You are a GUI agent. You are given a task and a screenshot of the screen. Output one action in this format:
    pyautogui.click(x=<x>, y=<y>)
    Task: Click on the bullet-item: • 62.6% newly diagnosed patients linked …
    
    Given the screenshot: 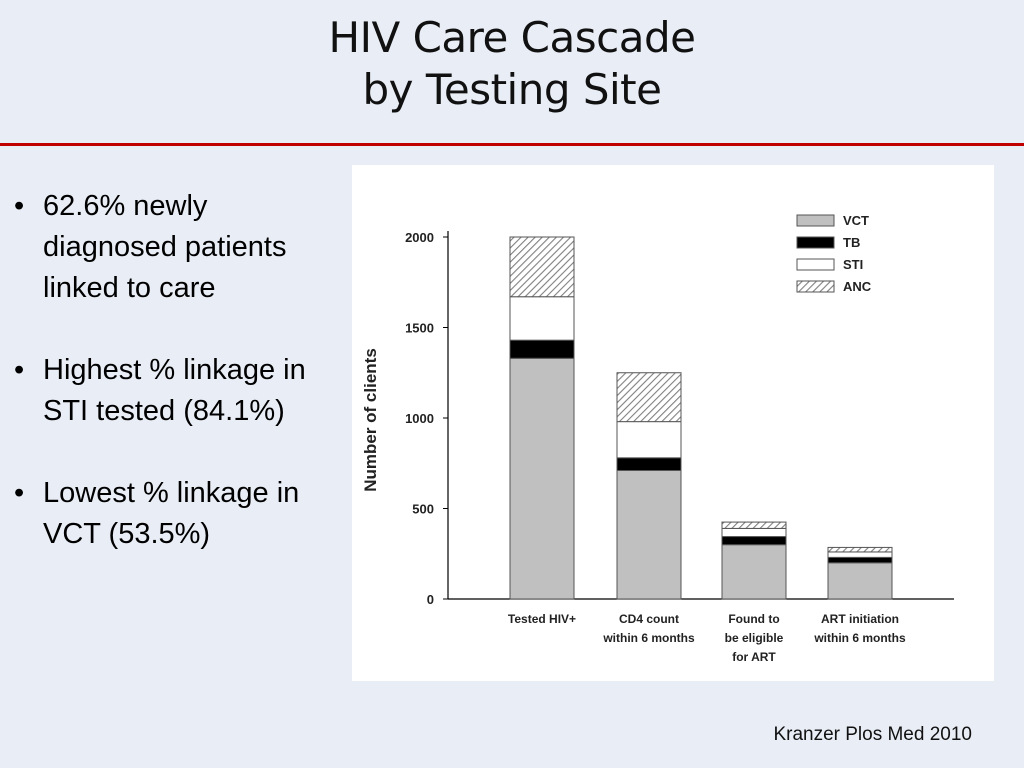 What is the action you would take?
    pyautogui.click(x=179, y=247)
    